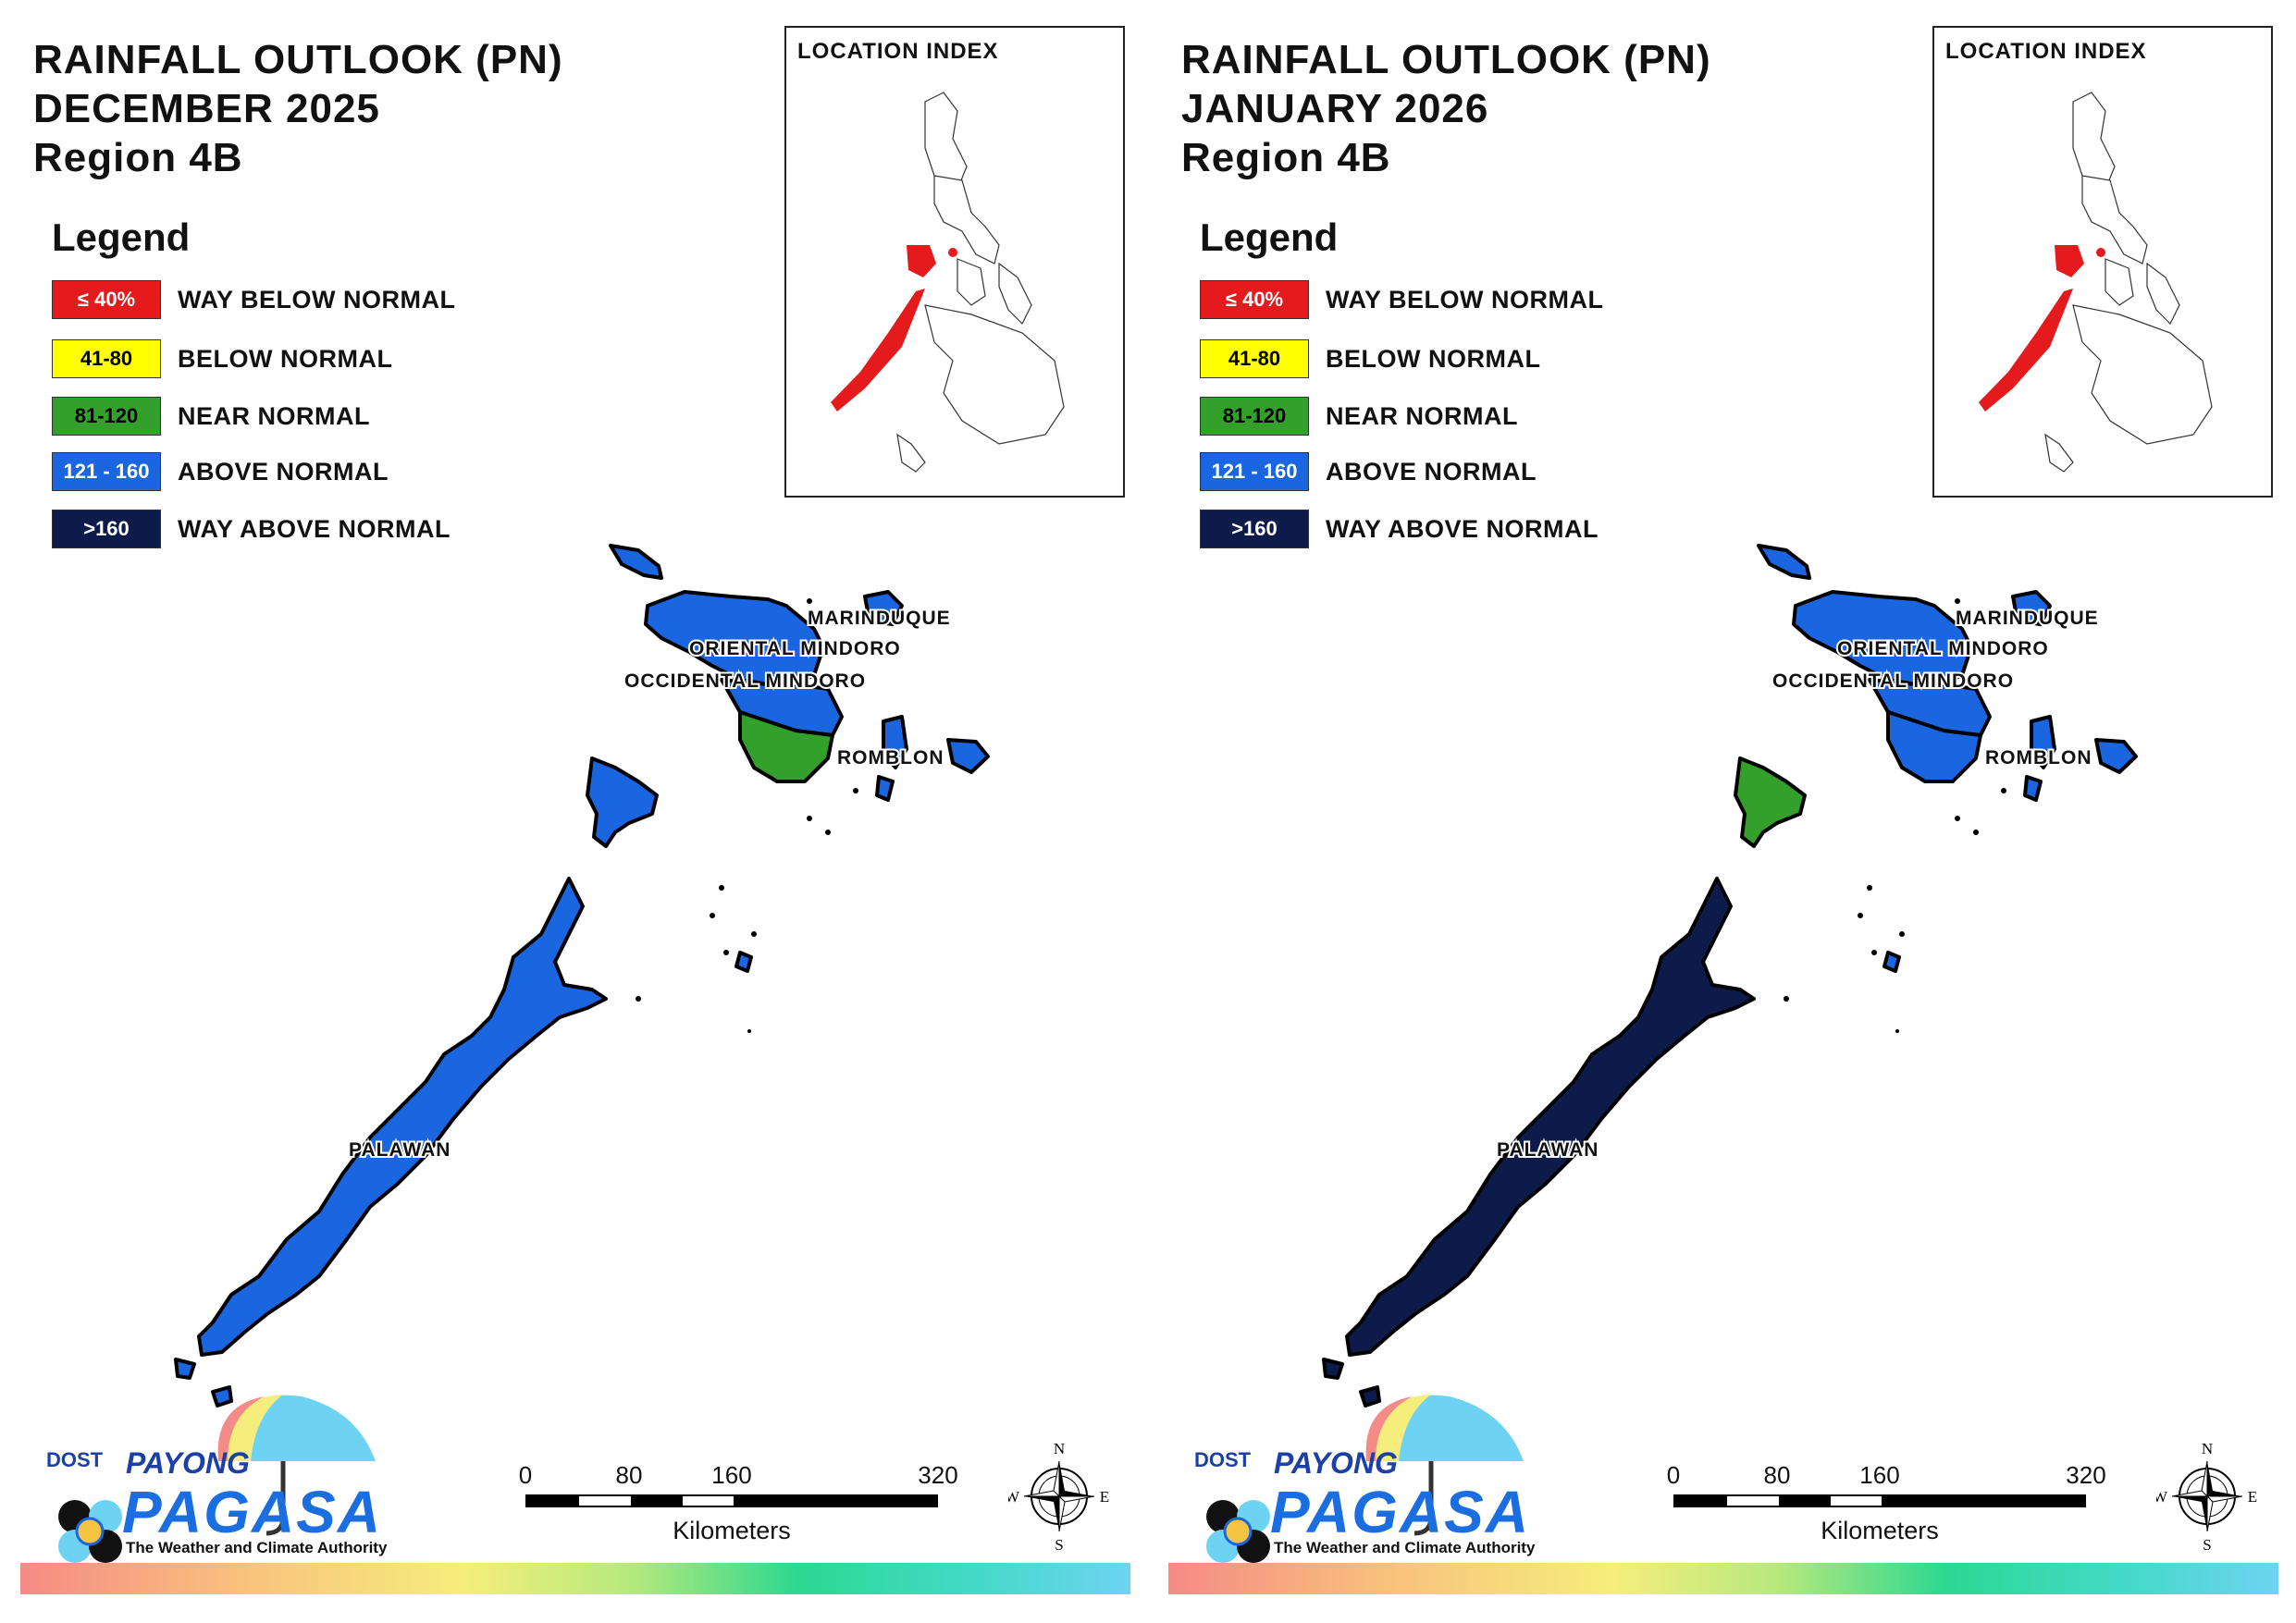 The height and width of the screenshot is (1623, 2296). I want to click on legend-label: BELOW NORMAL, so click(1433, 358).